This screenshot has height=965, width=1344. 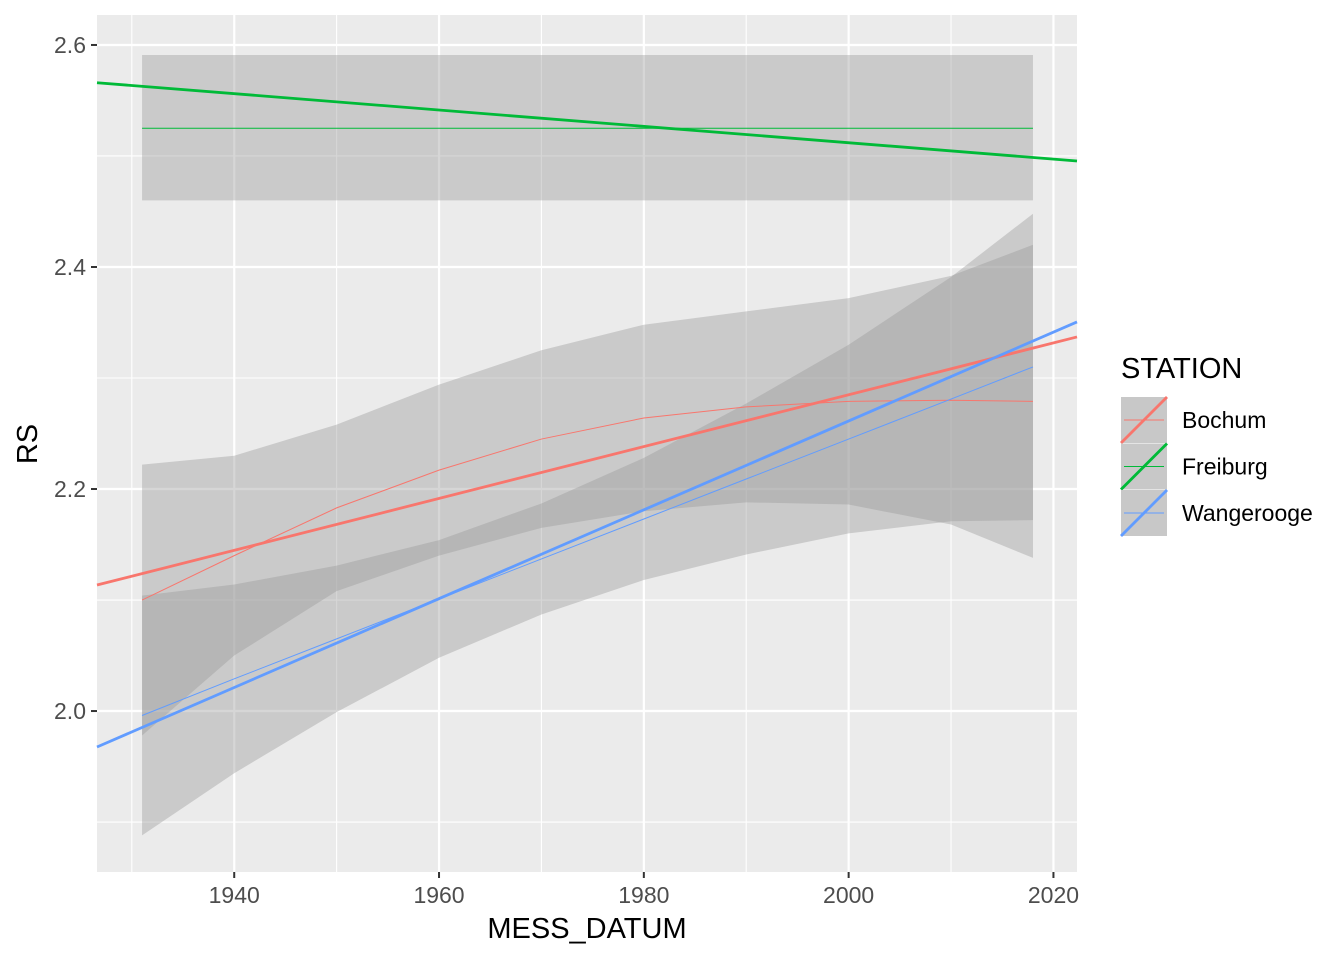 I want to click on legend-label-bochum: Bochum, so click(x=1224, y=420).